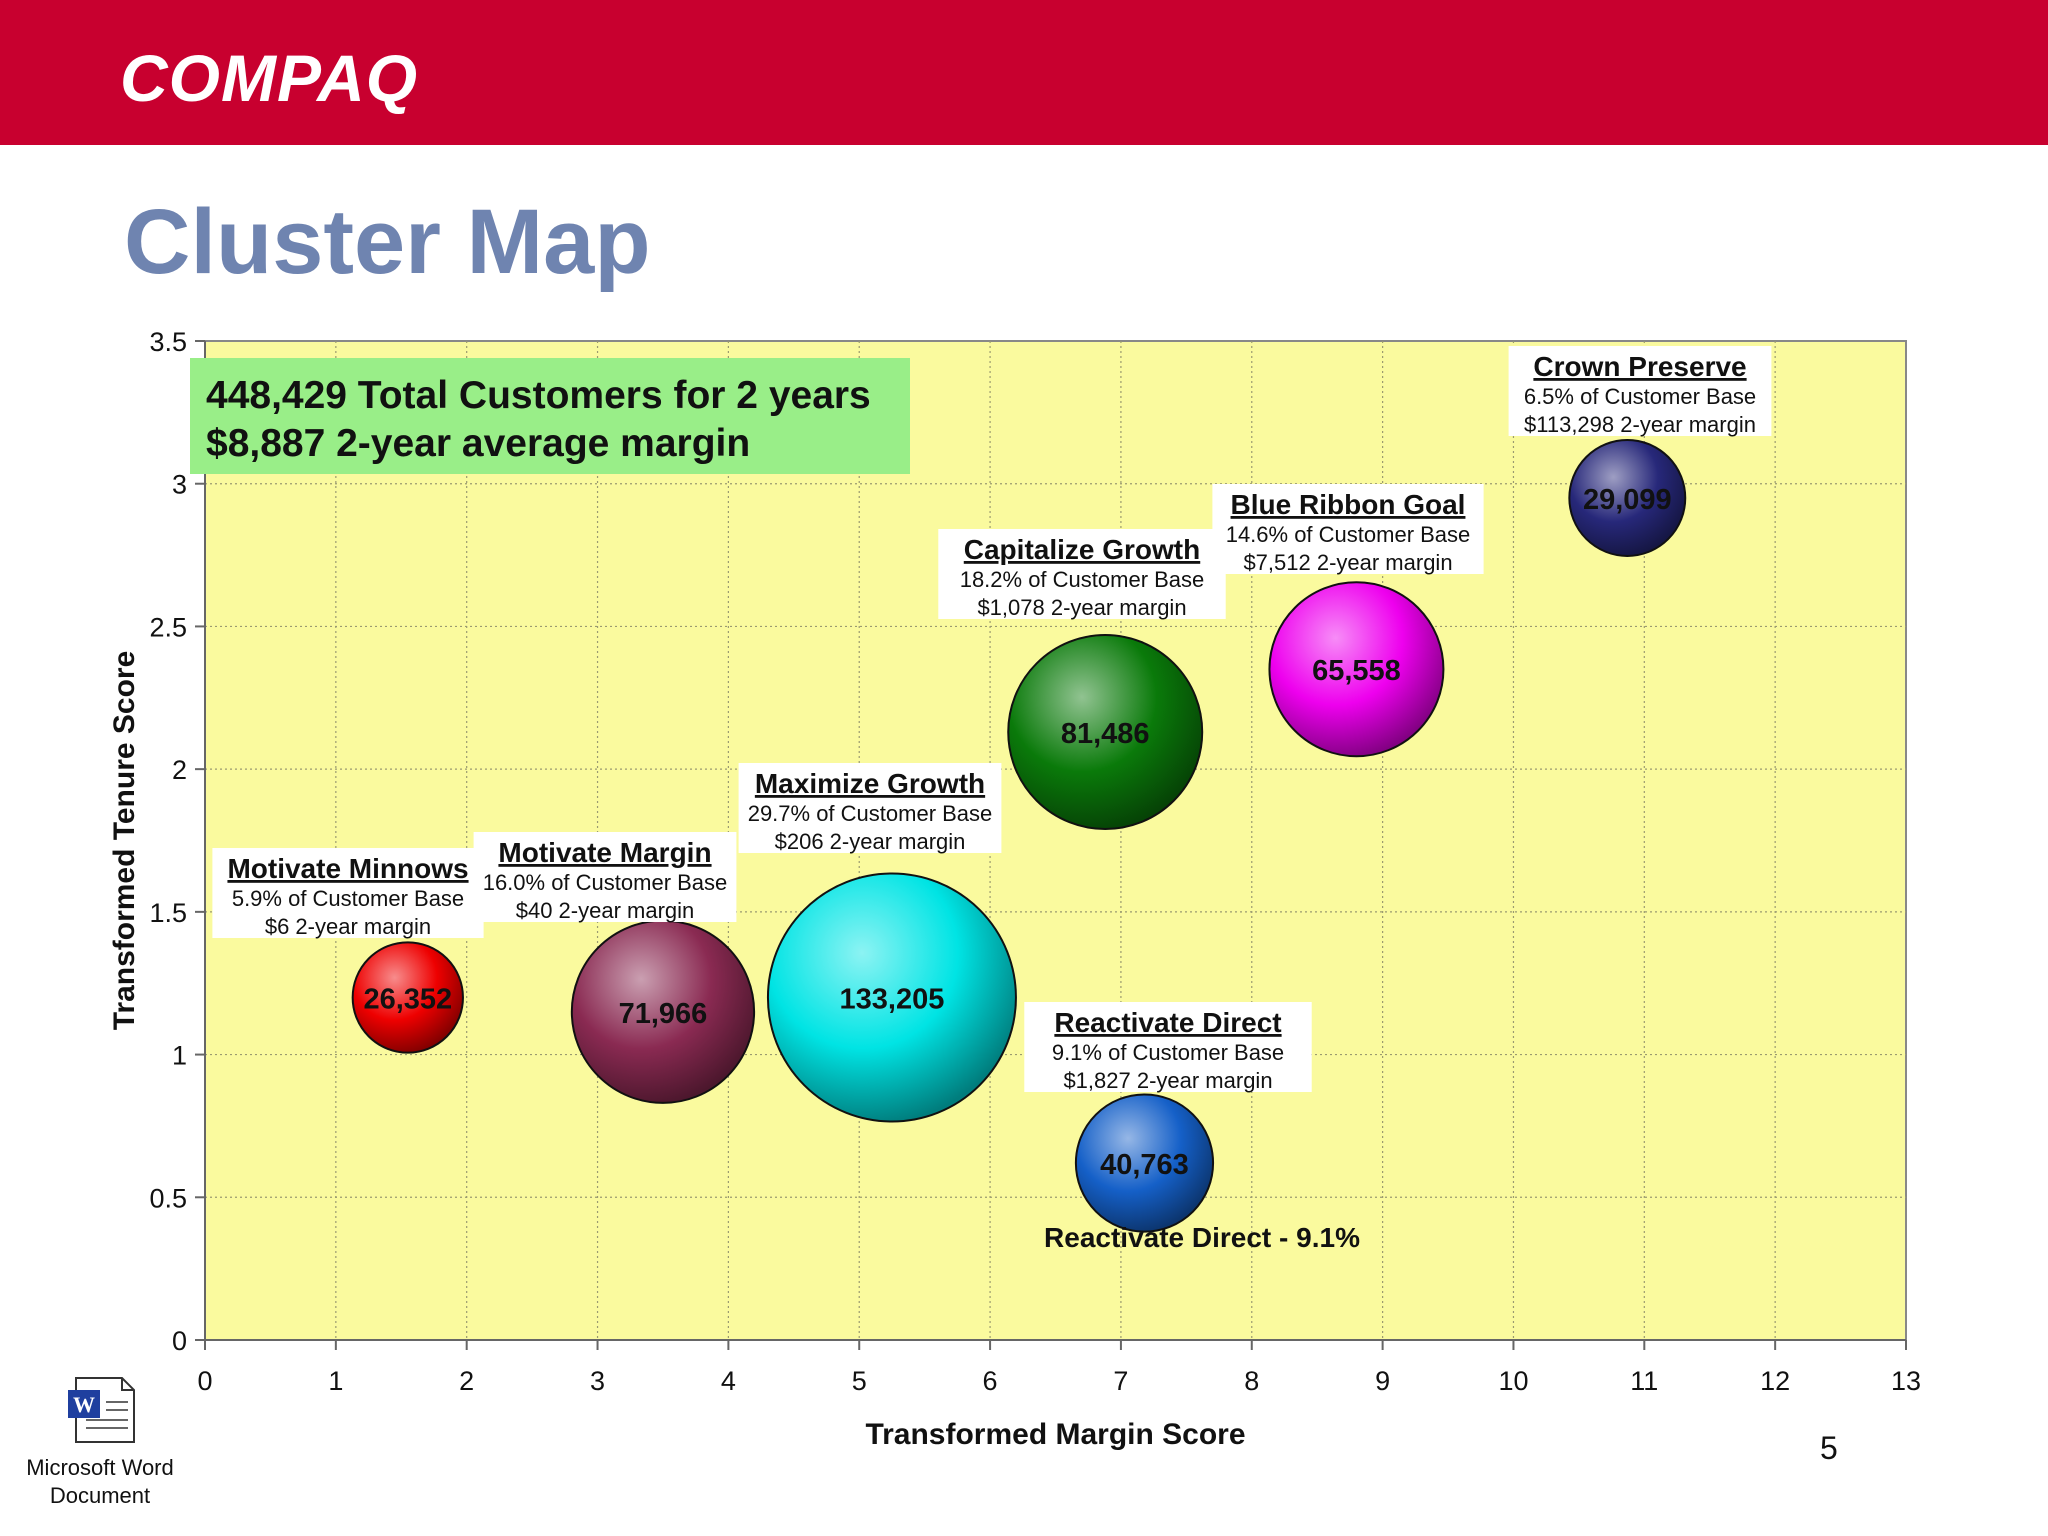 The width and height of the screenshot is (2048, 1536). Describe the element at coordinates (168, 342) in the screenshot. I see `y-tick-label: 3.5` at that location.